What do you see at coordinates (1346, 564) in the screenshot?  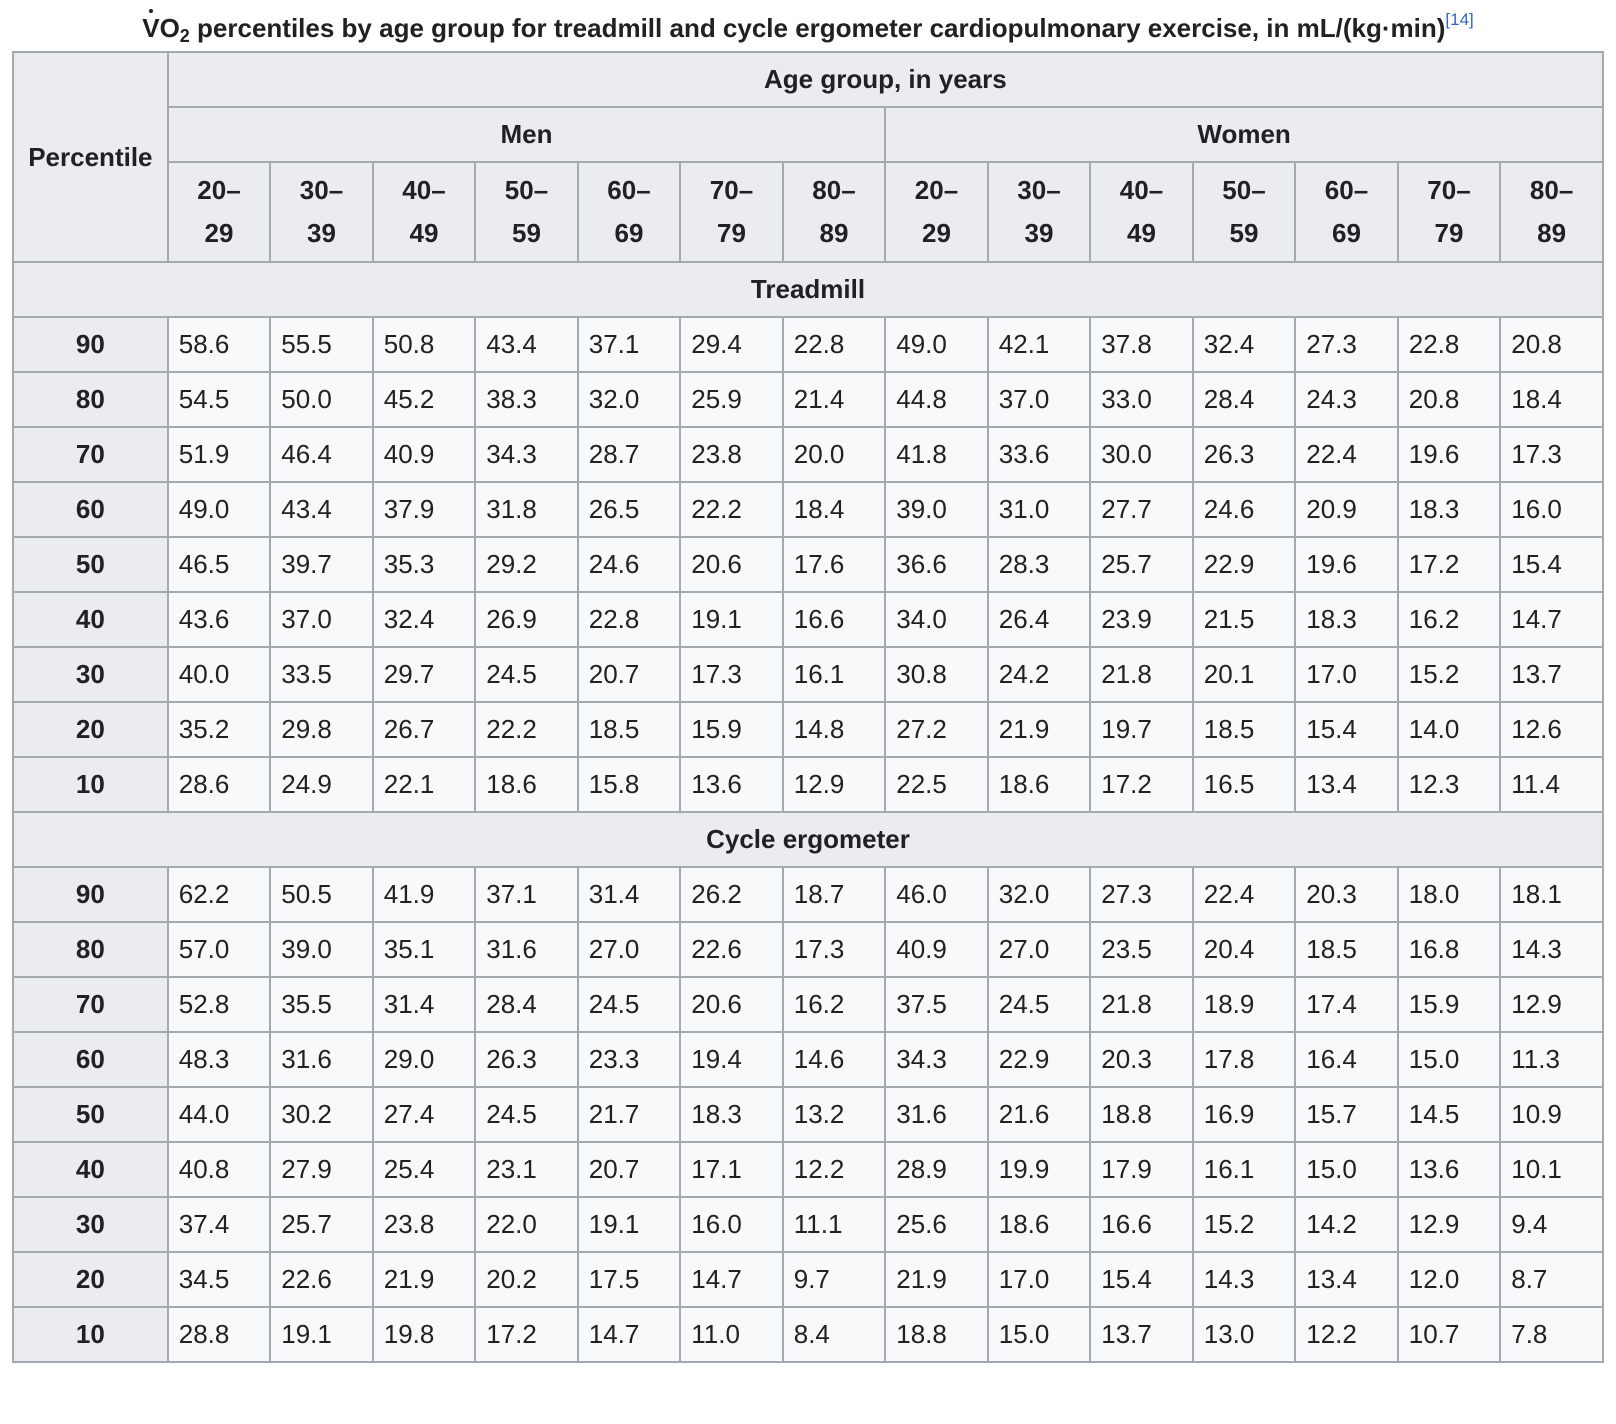 I see `value-cell: 19.6` at bounding box center [1346, 564].